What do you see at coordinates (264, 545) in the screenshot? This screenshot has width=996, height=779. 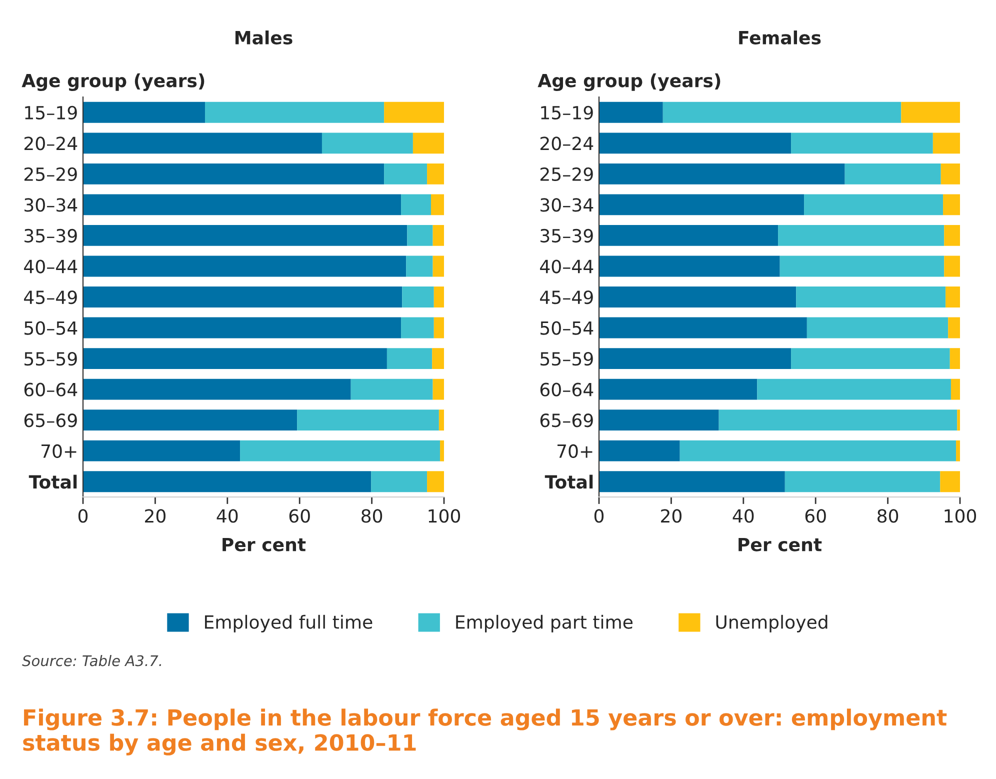 I see `x-axis-title: Per cent` at bounding box center [264, 545].